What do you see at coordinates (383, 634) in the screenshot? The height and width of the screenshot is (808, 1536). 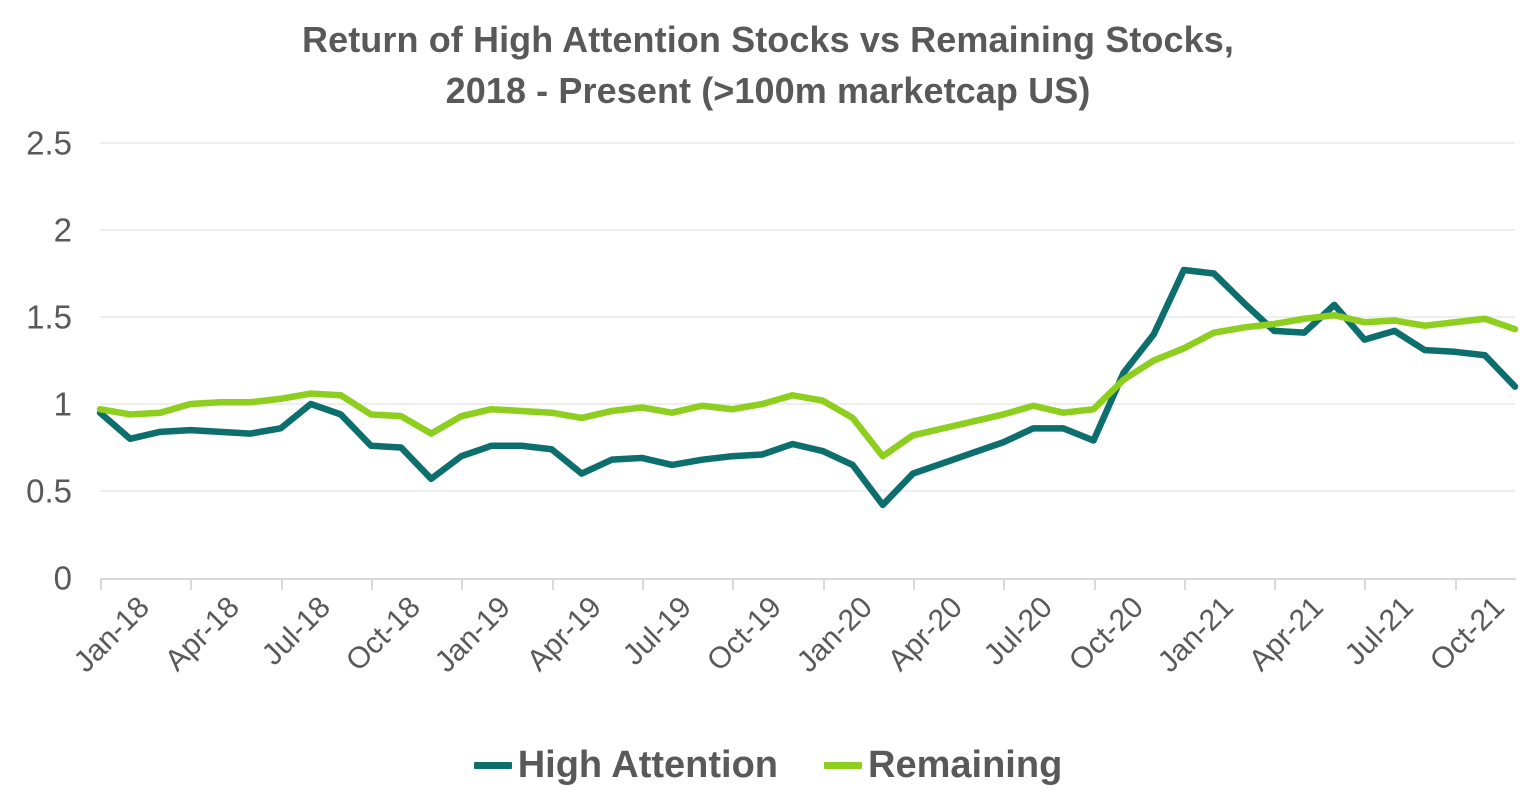 I see `x-axis-tick-label: Oct-18` at bounding box center [383, 634].